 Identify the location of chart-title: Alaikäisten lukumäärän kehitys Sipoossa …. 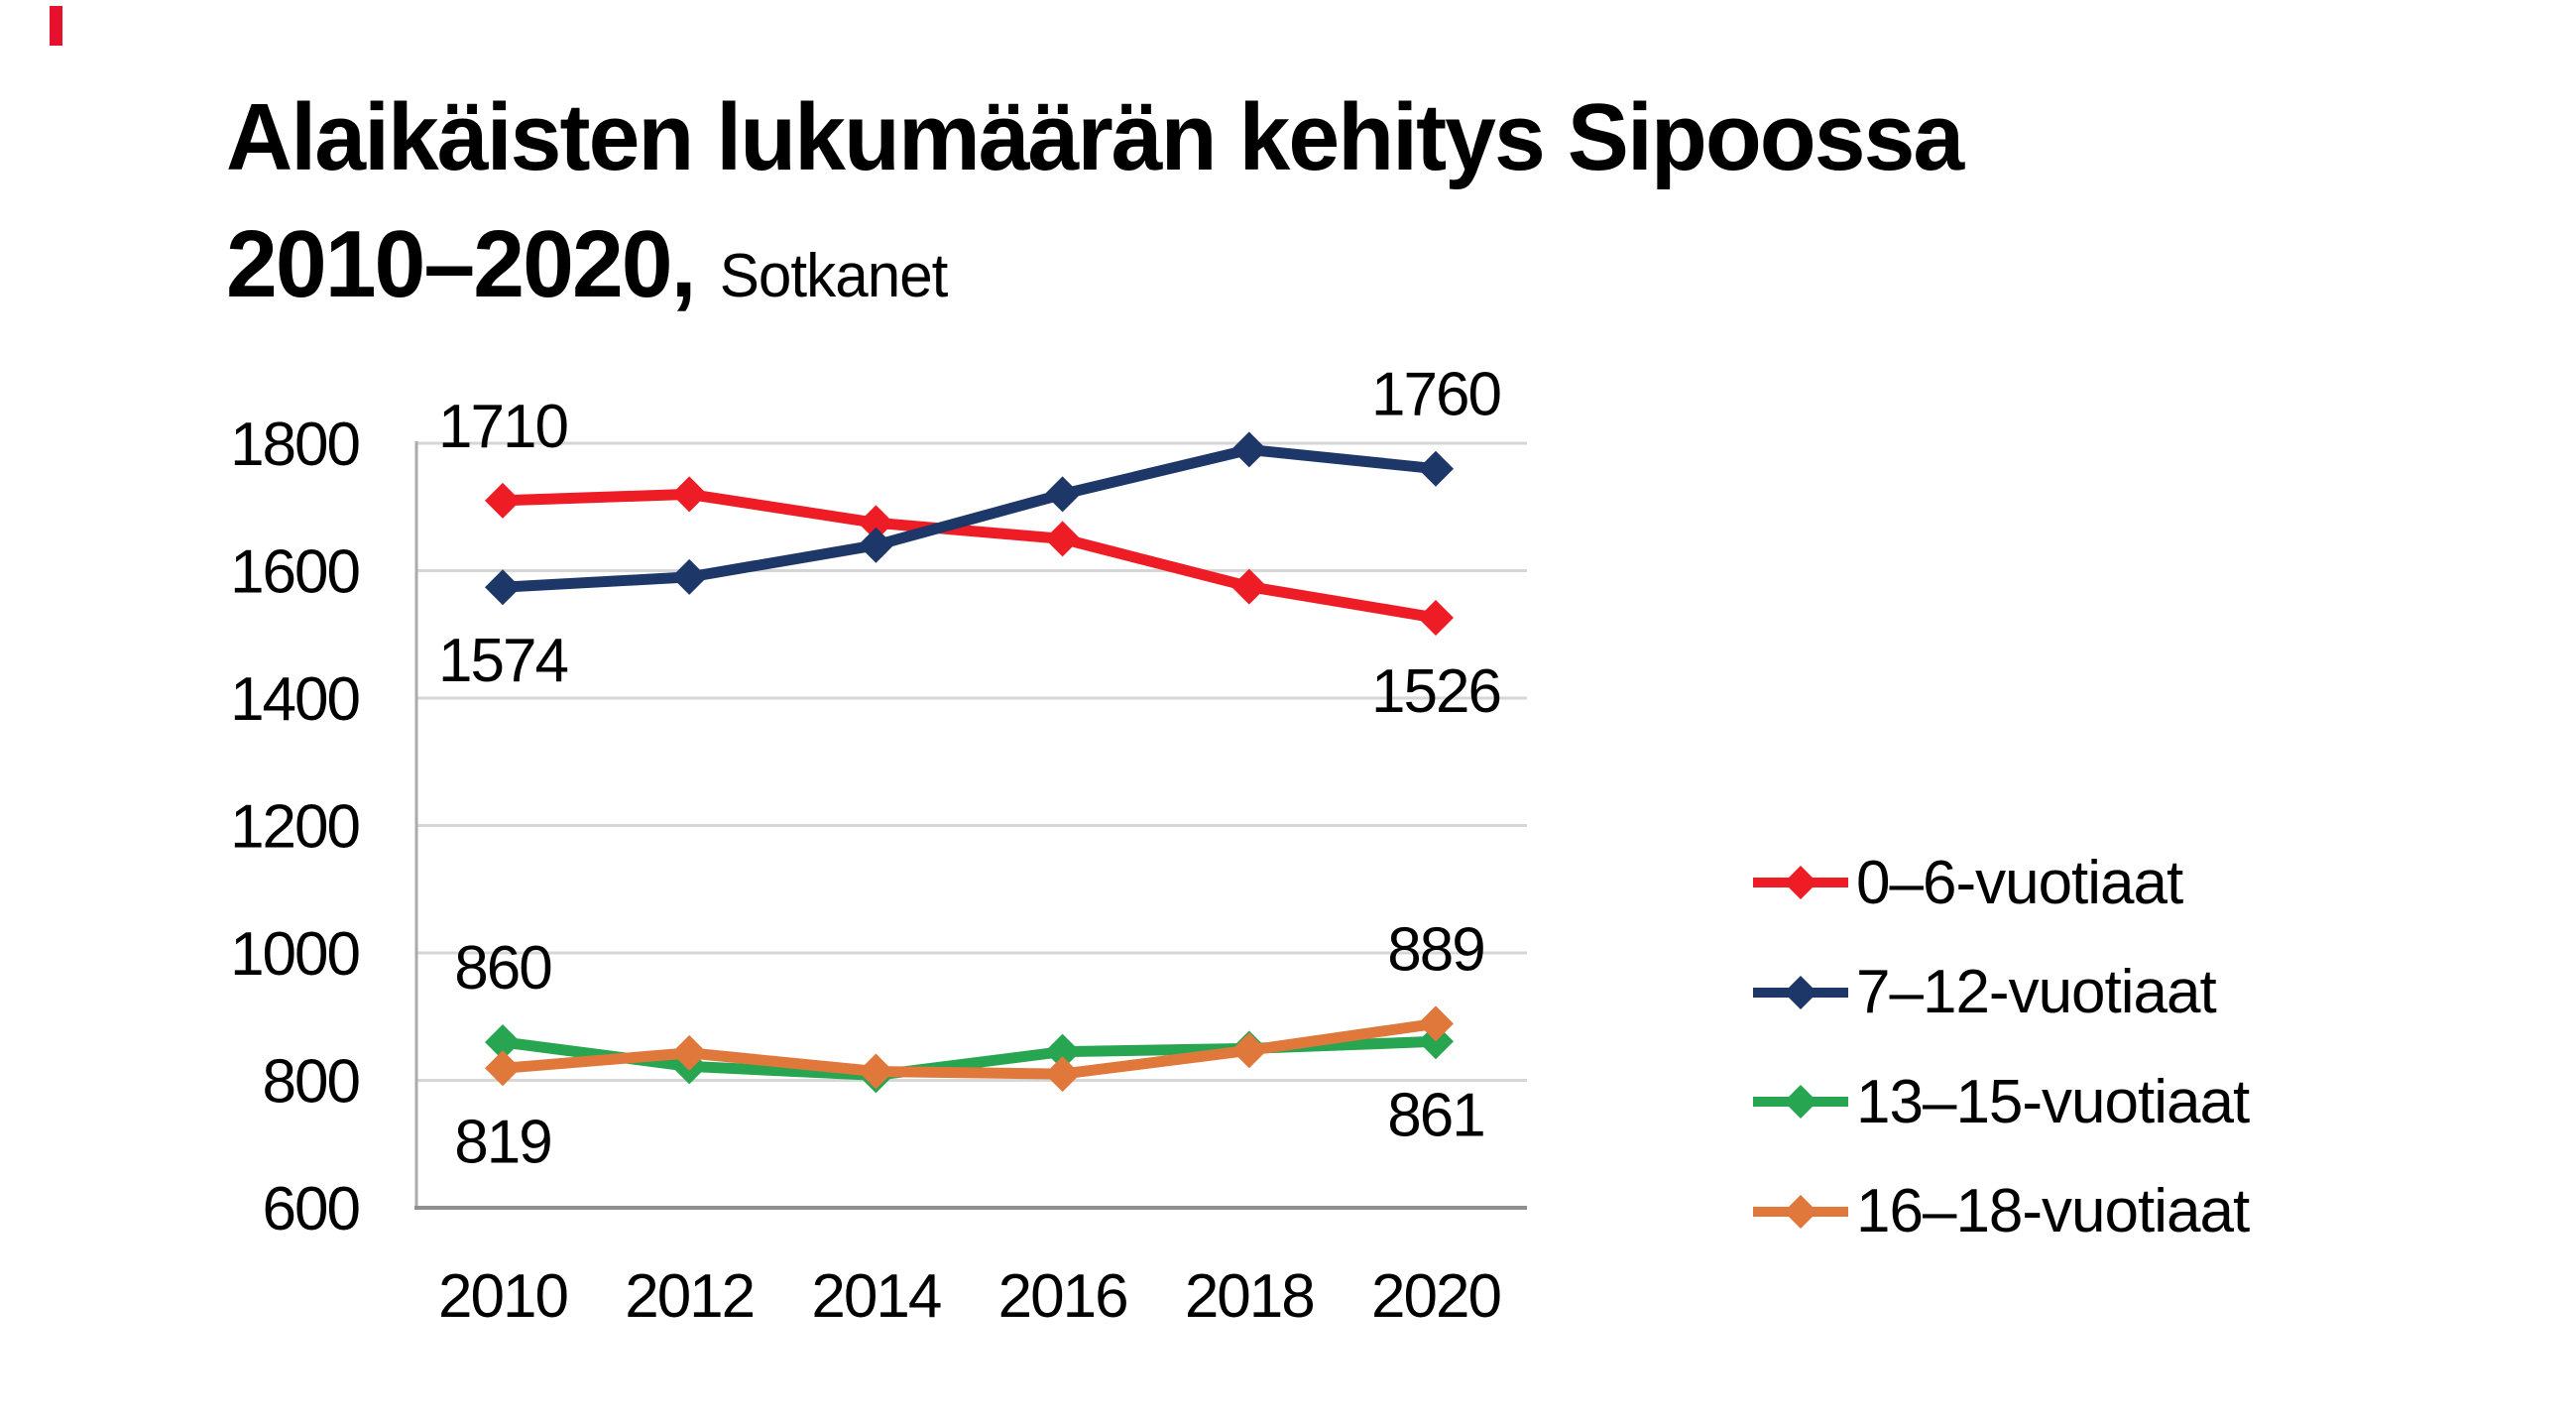
(1095, 201).